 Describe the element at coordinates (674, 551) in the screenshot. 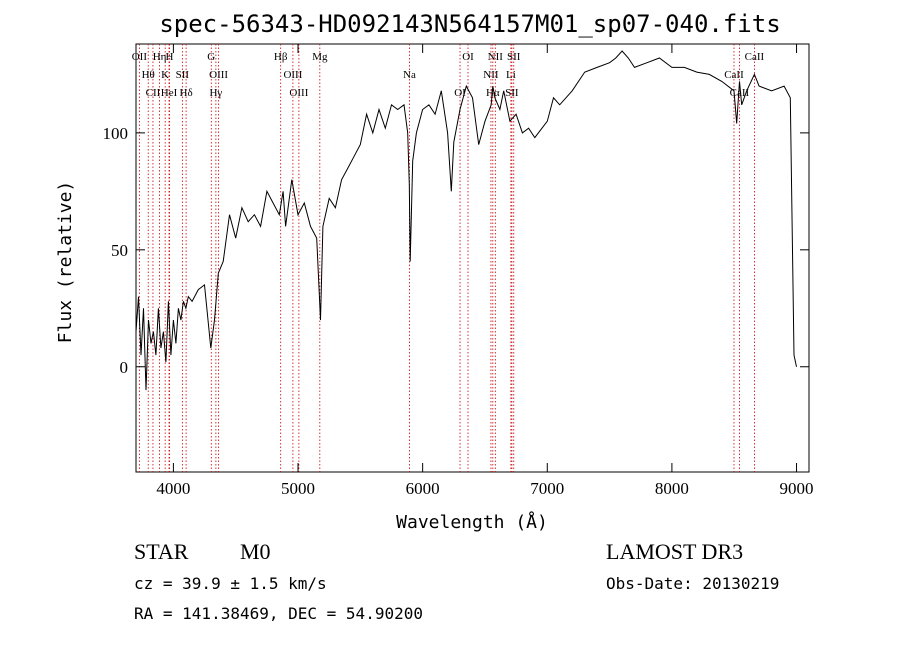

I see `survey-name: LAMOST DR3` at that location.